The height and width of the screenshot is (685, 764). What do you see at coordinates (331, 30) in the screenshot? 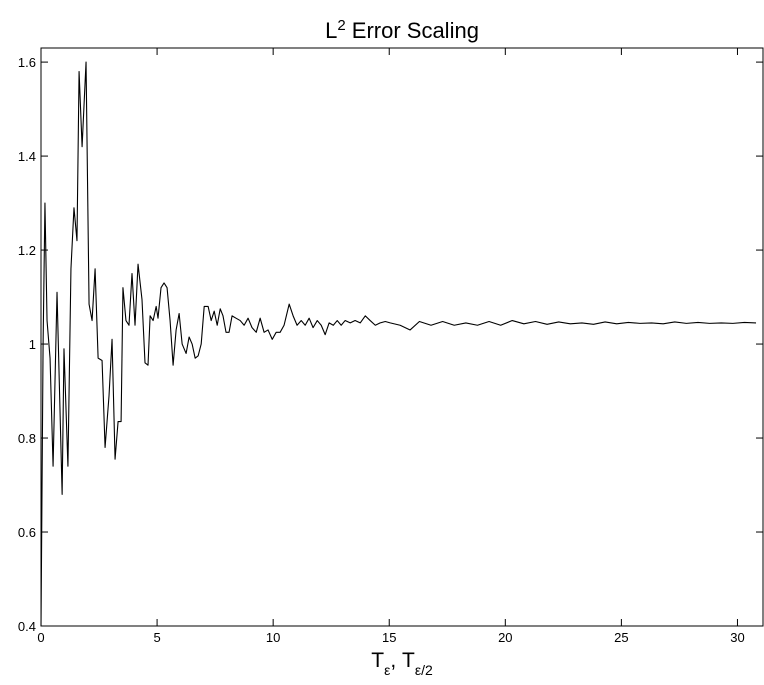
I see `title-part: L` at bounding box center [331, 30].